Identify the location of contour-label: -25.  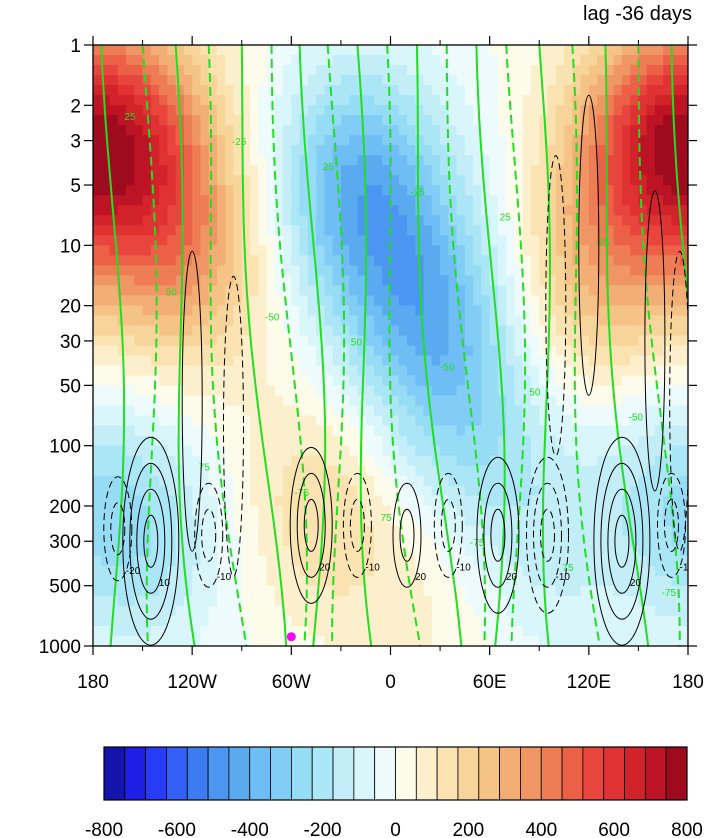
(602, 242).